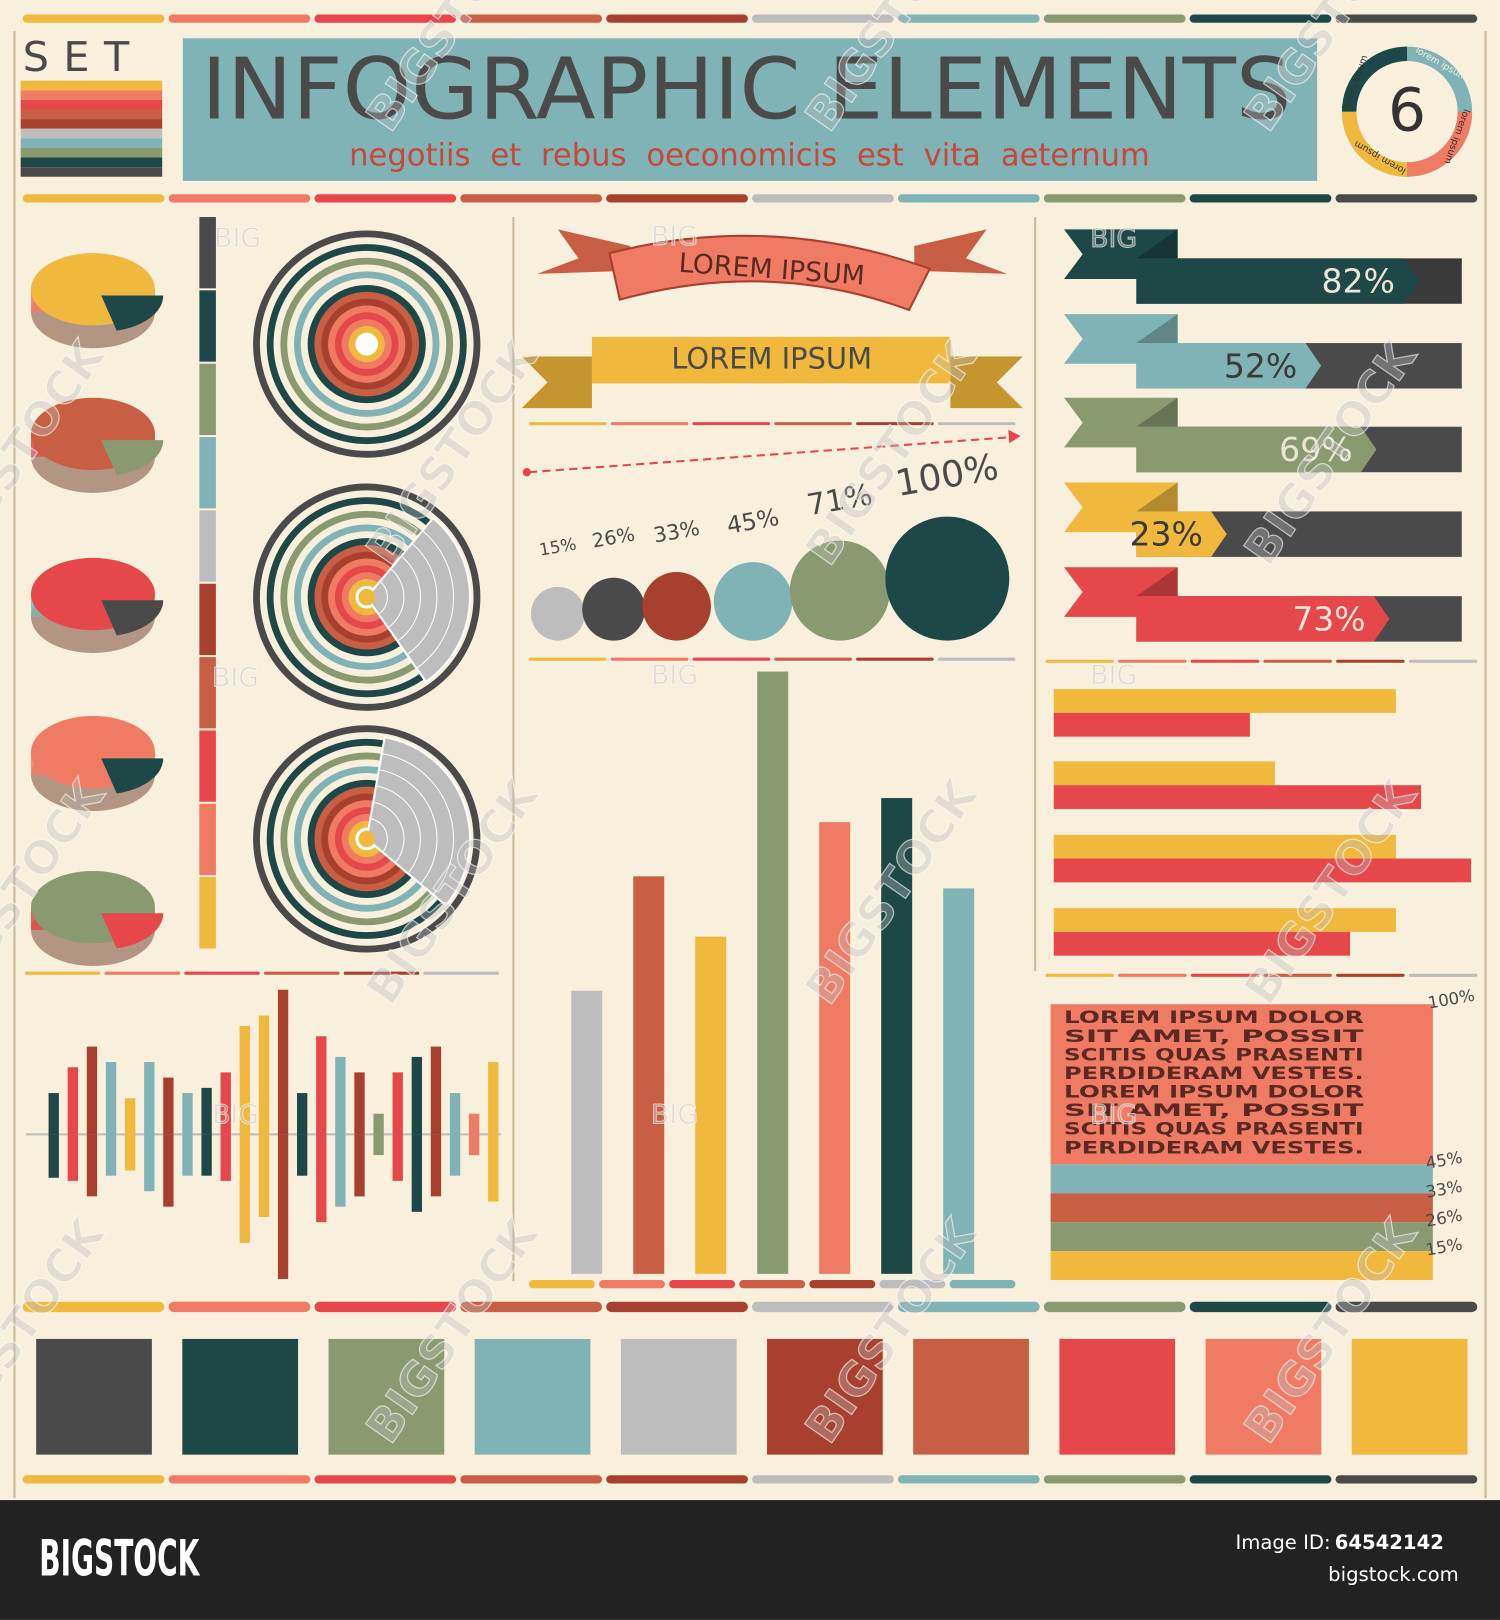 The height and width of the screenshot is (1620, 1500). Describe the element at coordinates (1328, 618) in the screenshot. I see `arrow-bar-label: 73%` at that location.